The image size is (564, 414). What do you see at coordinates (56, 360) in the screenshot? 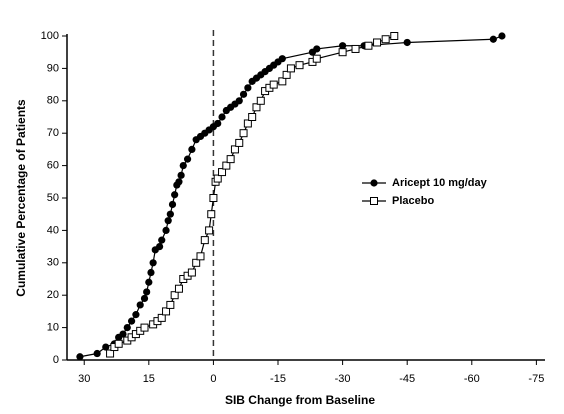
I see `y-tick-label: 0` at bounding box center [56, 360].